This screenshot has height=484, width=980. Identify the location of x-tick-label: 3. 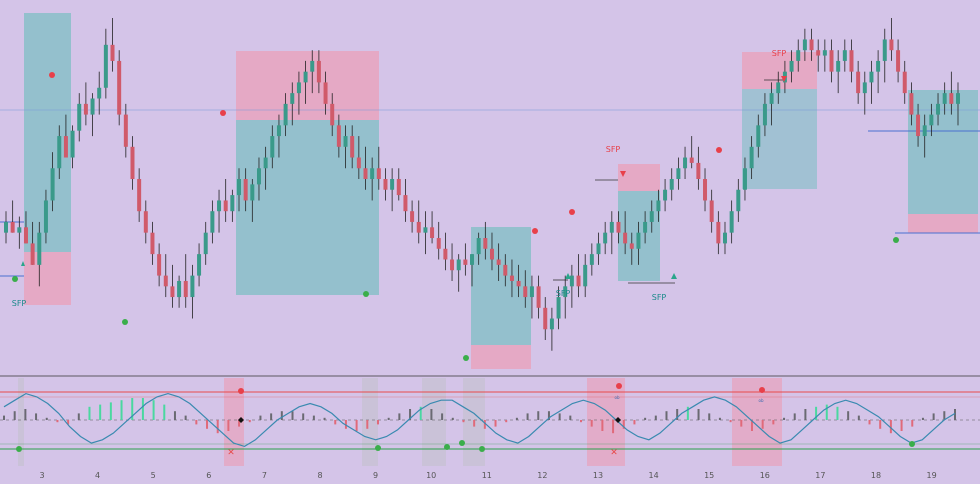
(41, 475).